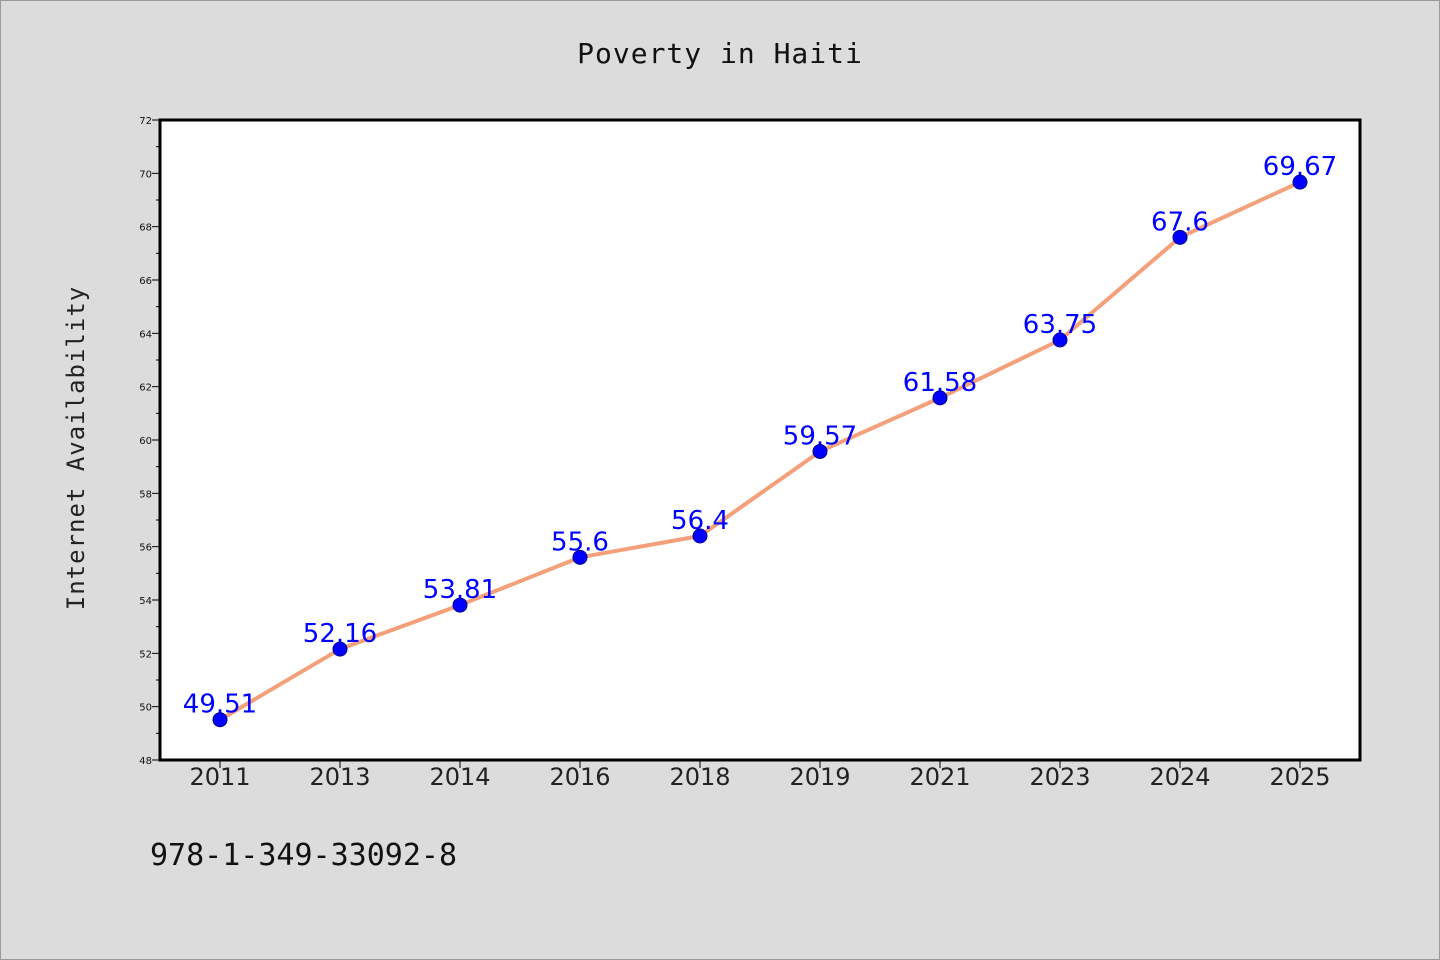 Image resolution: width=1440 pixels, height=960 pixels. What do you see at coordinates (145, 388) in the screenshot?
I see `y-tick-label: 62` at bounding box center [145, 388].